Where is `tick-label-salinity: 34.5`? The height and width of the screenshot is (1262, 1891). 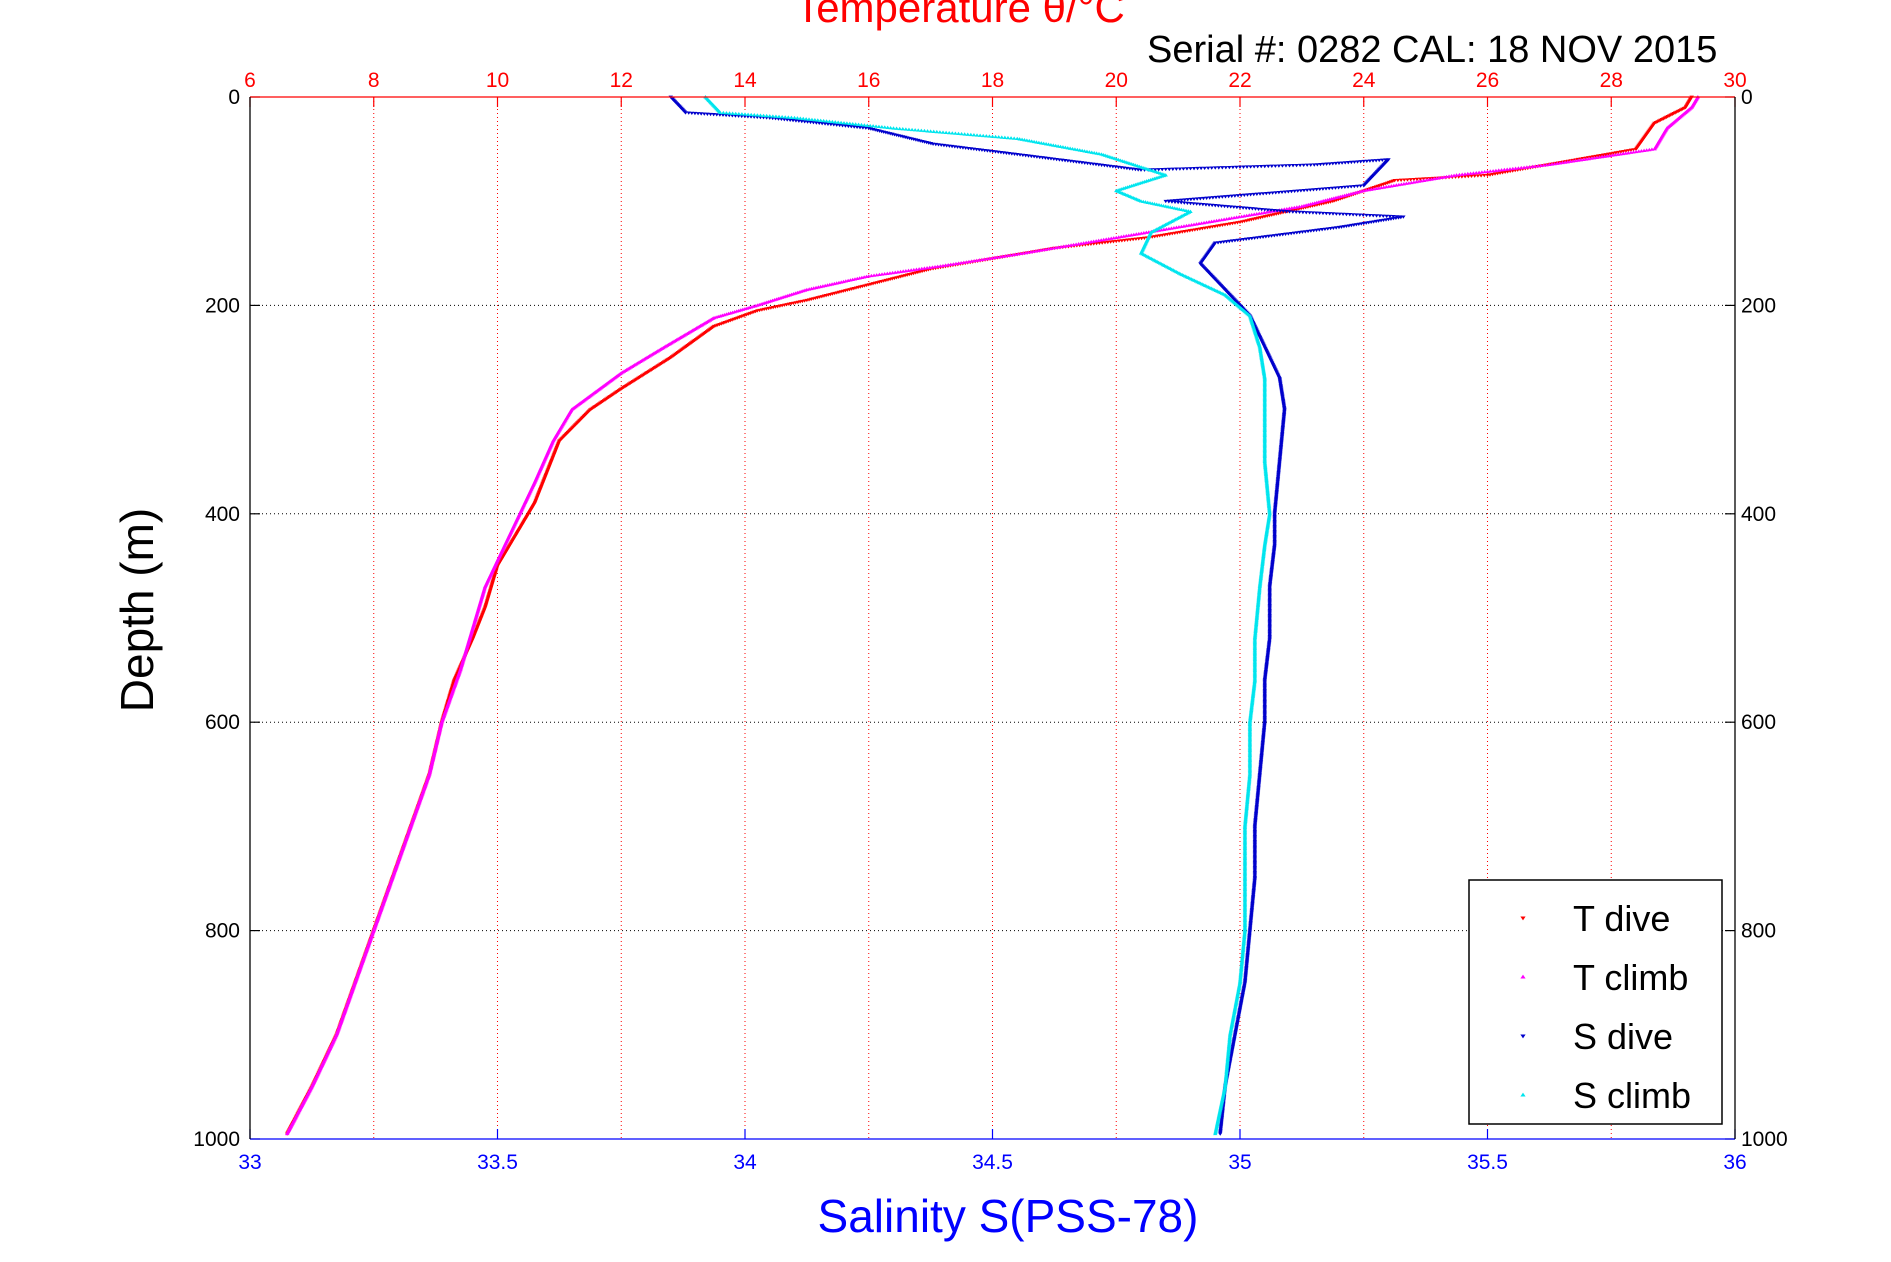
tick-label-salinity: 34.5 is located at coordinates (992, 1162).